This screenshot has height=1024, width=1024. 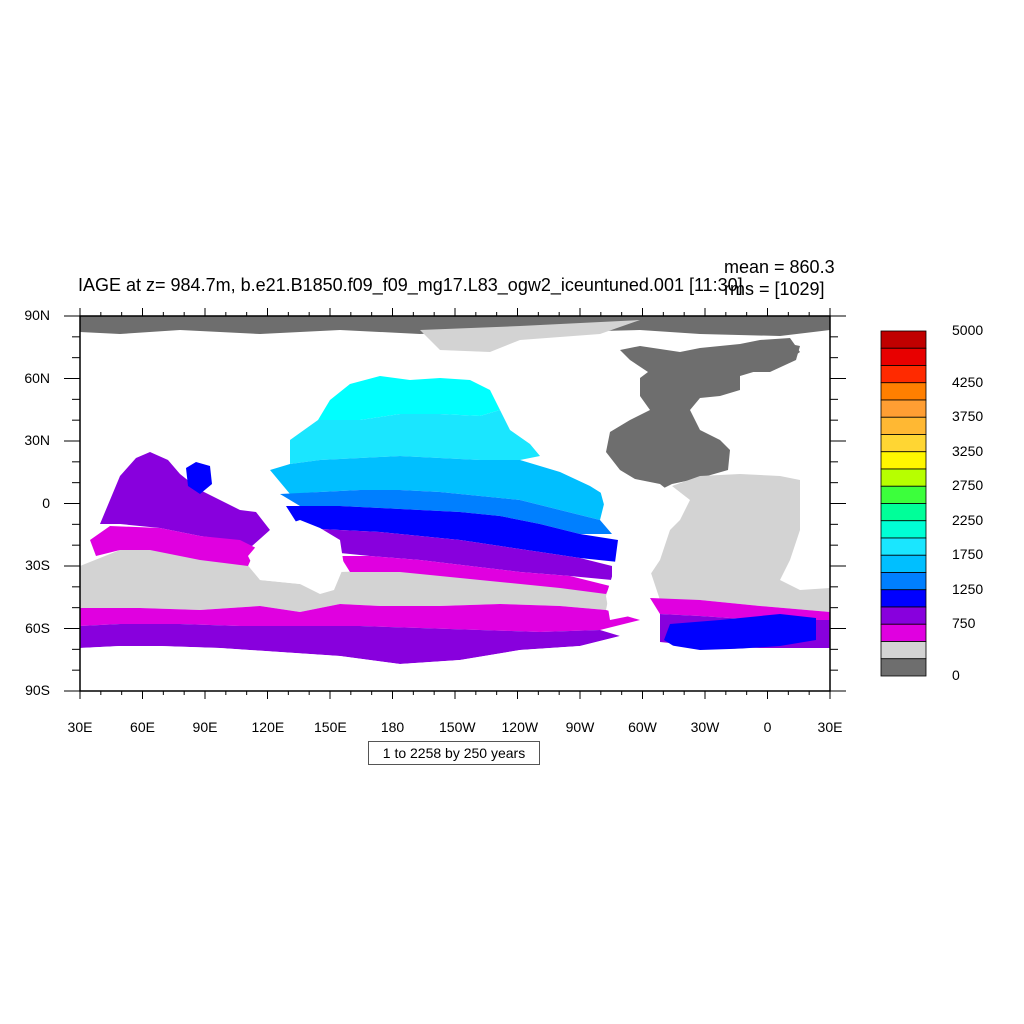 What do you see at coordinates (409, 401) in the screenshot?
I see `pacific-aqua-band` at bounding box center [409, 401].